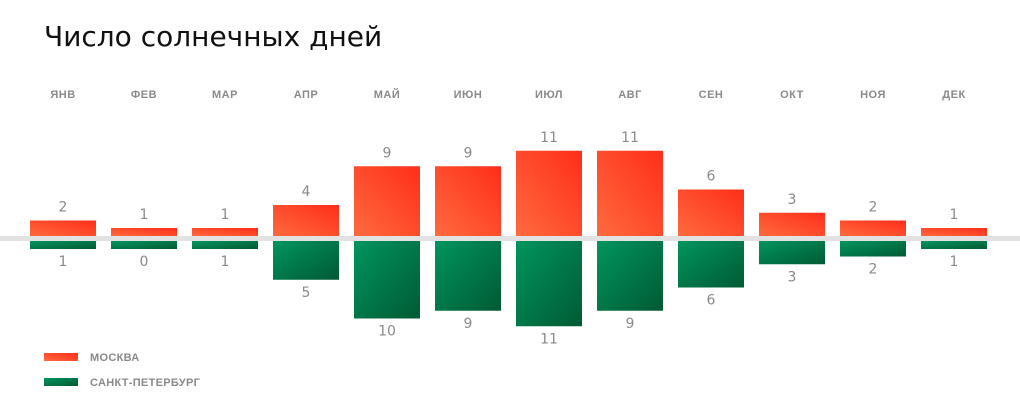  I want to click on month-label: ФЕВ, so click(144, 95).